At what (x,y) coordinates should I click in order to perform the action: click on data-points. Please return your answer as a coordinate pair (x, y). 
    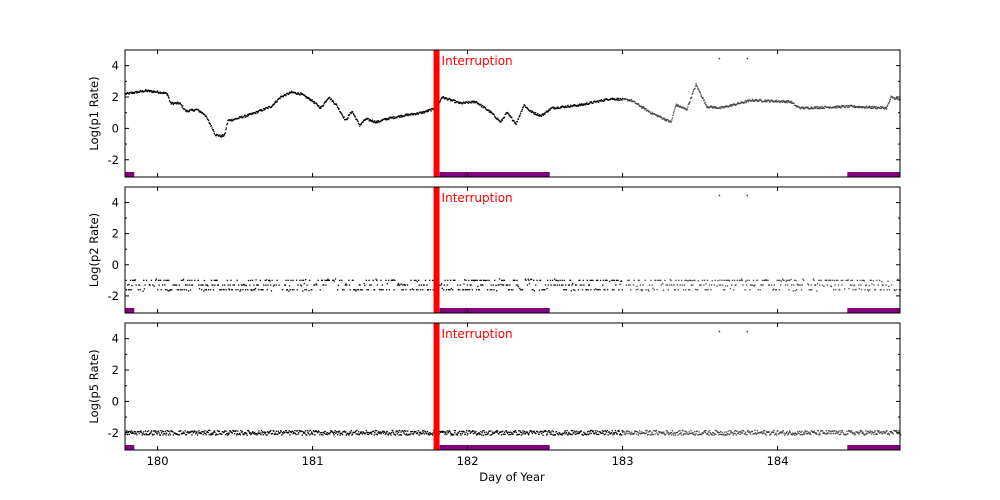
    Looking at the image, I should click on (513, 97).